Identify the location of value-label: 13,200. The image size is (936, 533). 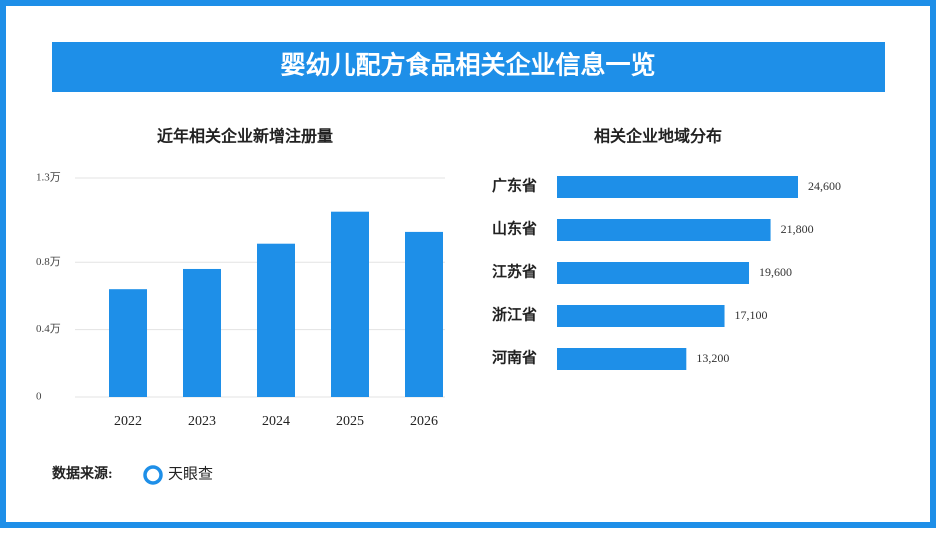
(712, 358).